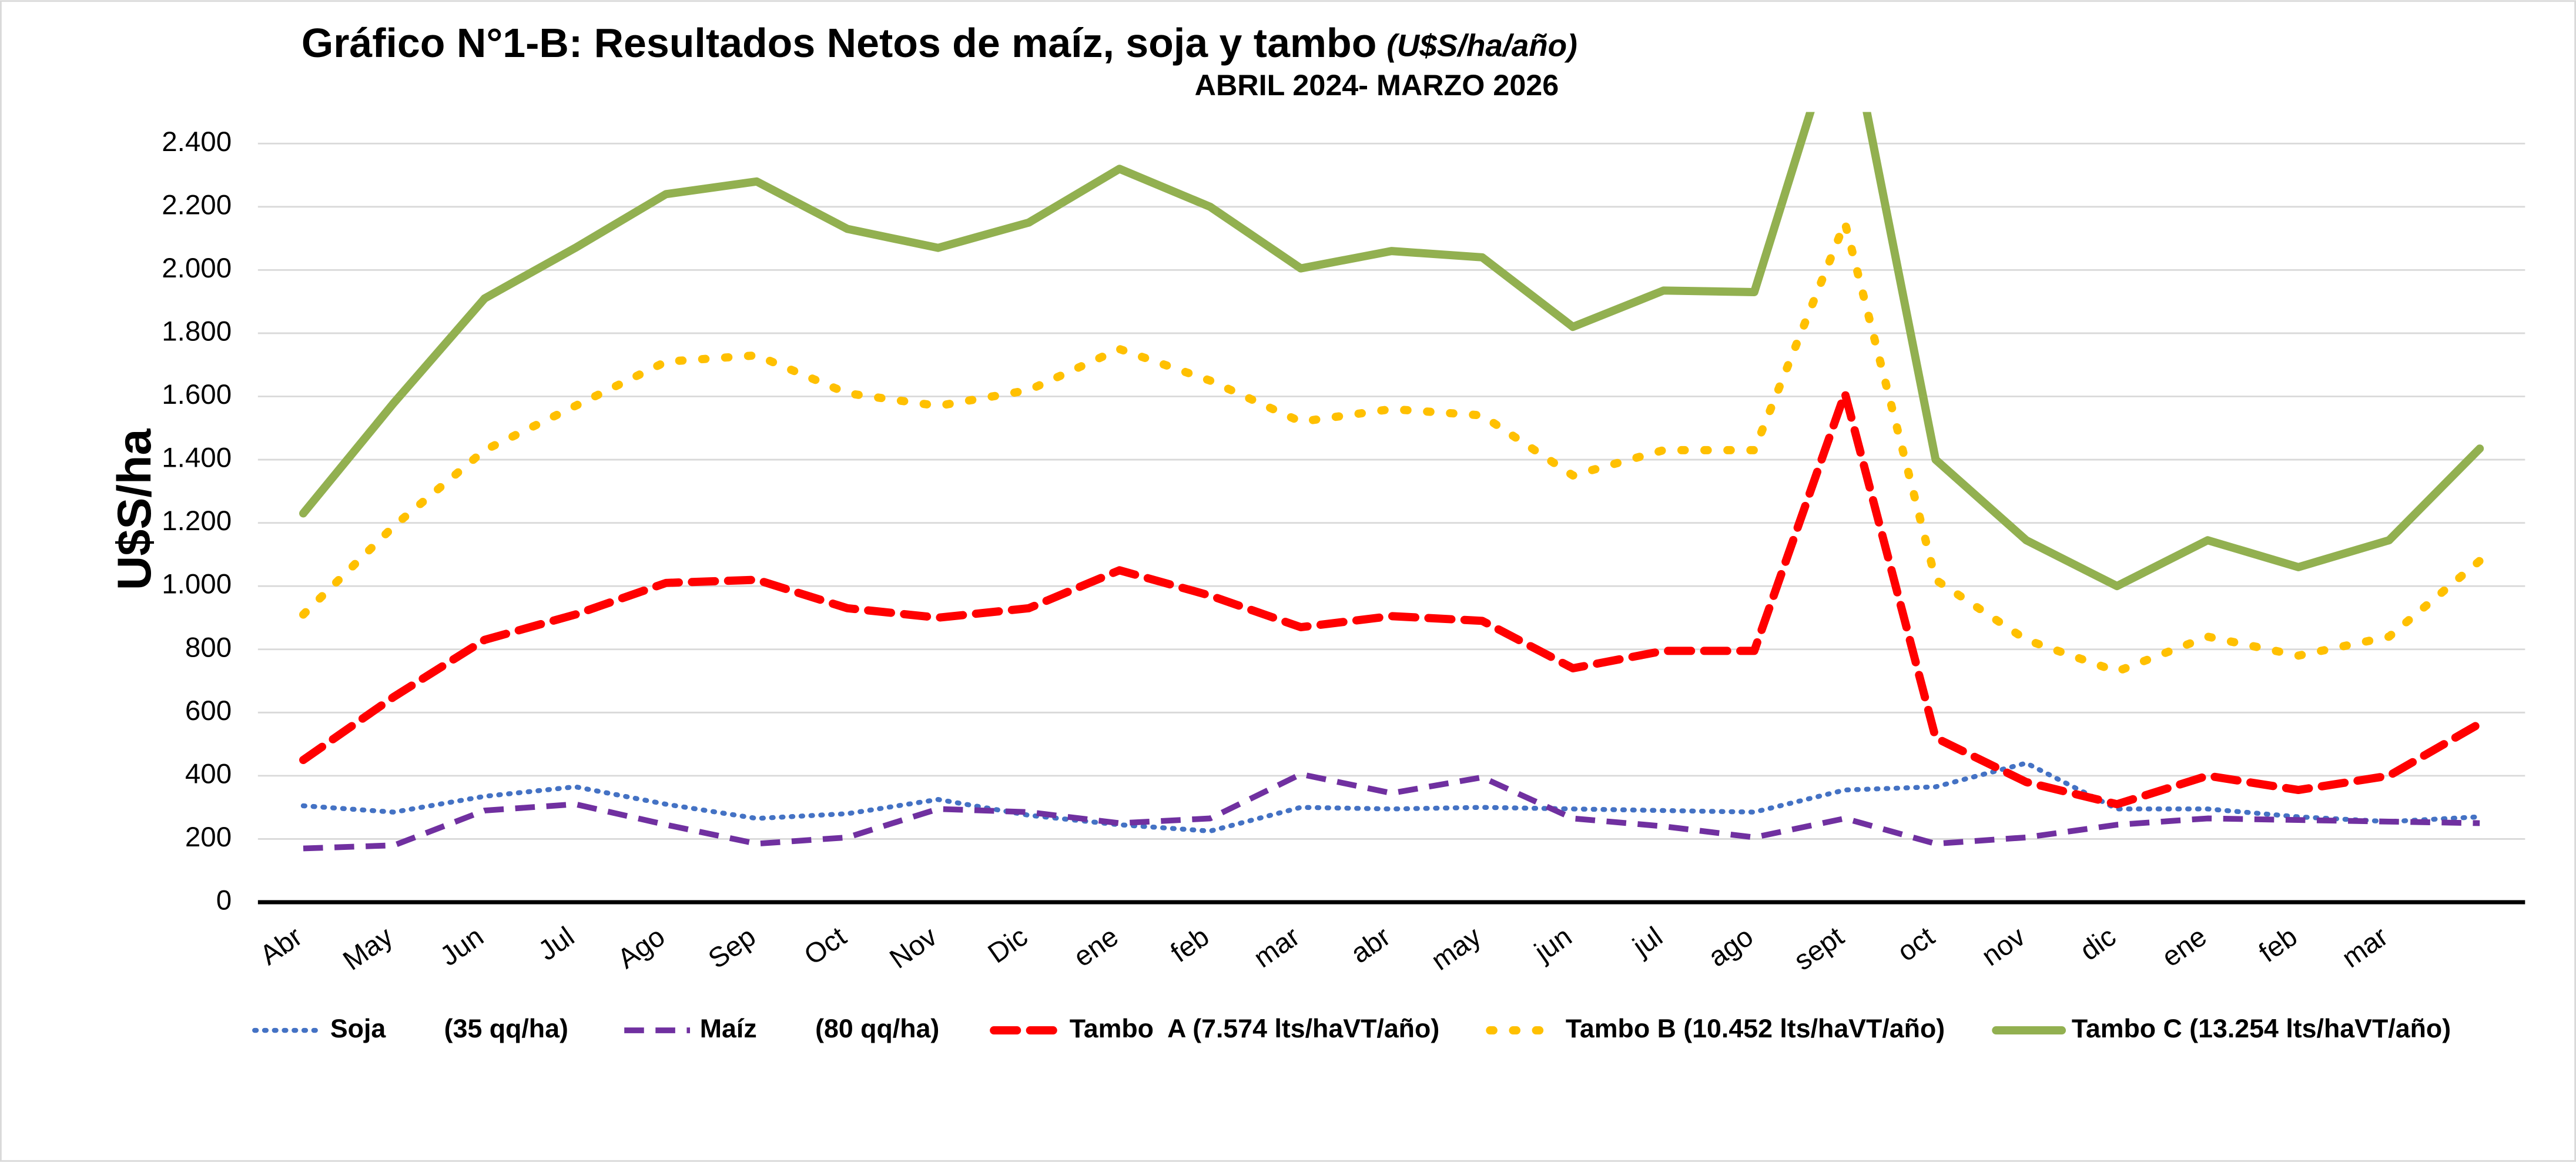 The image size is (2576, 1162). I want to click on legend-label: Soja (35 qq/ha), so click(449, 1028).